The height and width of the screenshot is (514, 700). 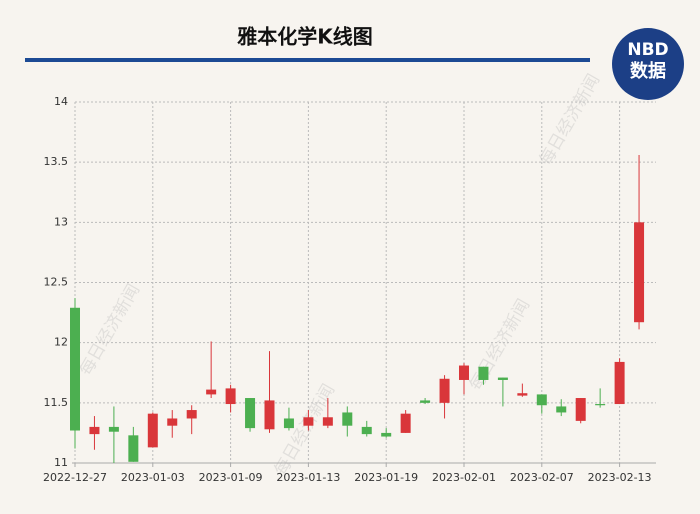 I want to click on header-rule, so click(x=307, y=60).